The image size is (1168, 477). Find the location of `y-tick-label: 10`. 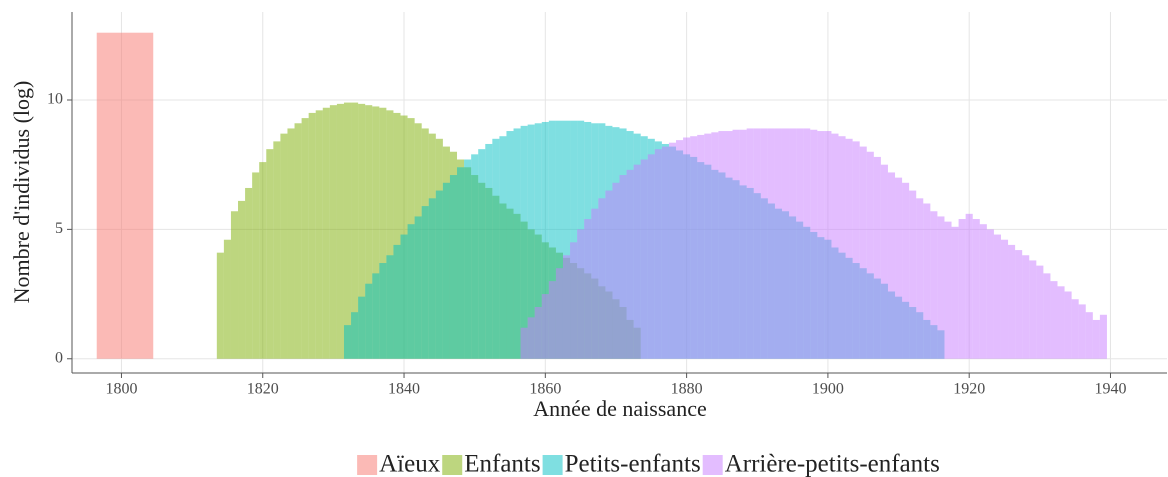

y-tick-label: 10 is located at coordinates (55, 99).